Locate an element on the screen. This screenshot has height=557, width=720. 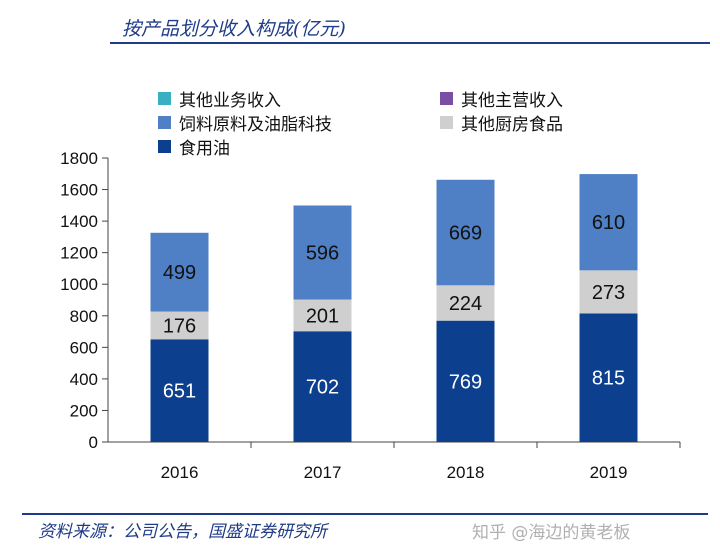
legend-label-kitchen: 其他厨房食品 is located at coordinates (512, 125).